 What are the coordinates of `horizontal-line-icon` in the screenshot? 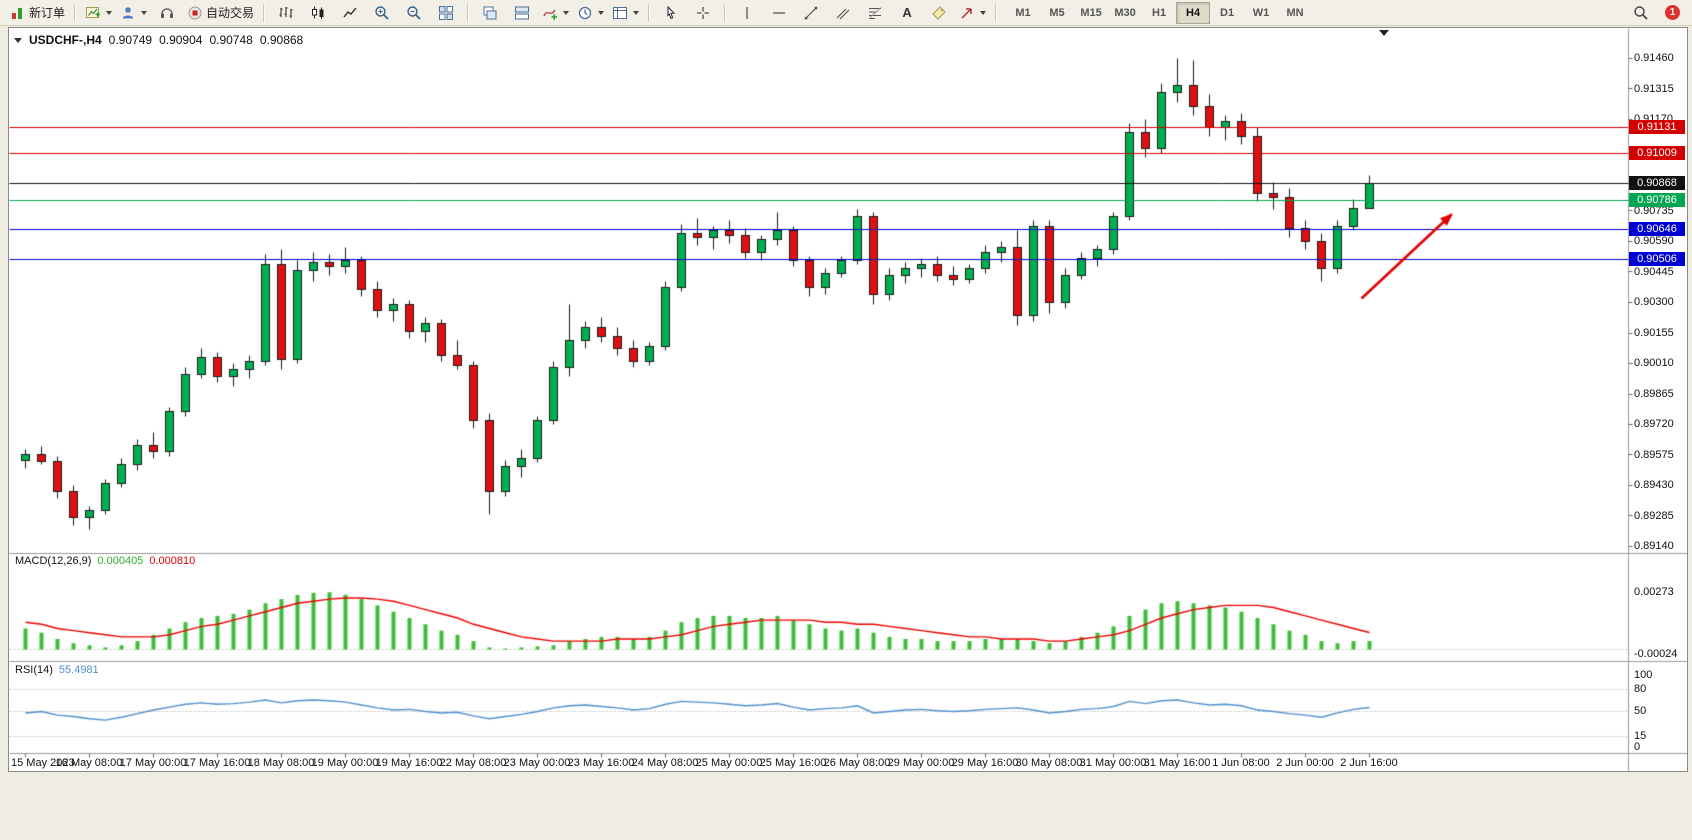 It's located at (779, 12).